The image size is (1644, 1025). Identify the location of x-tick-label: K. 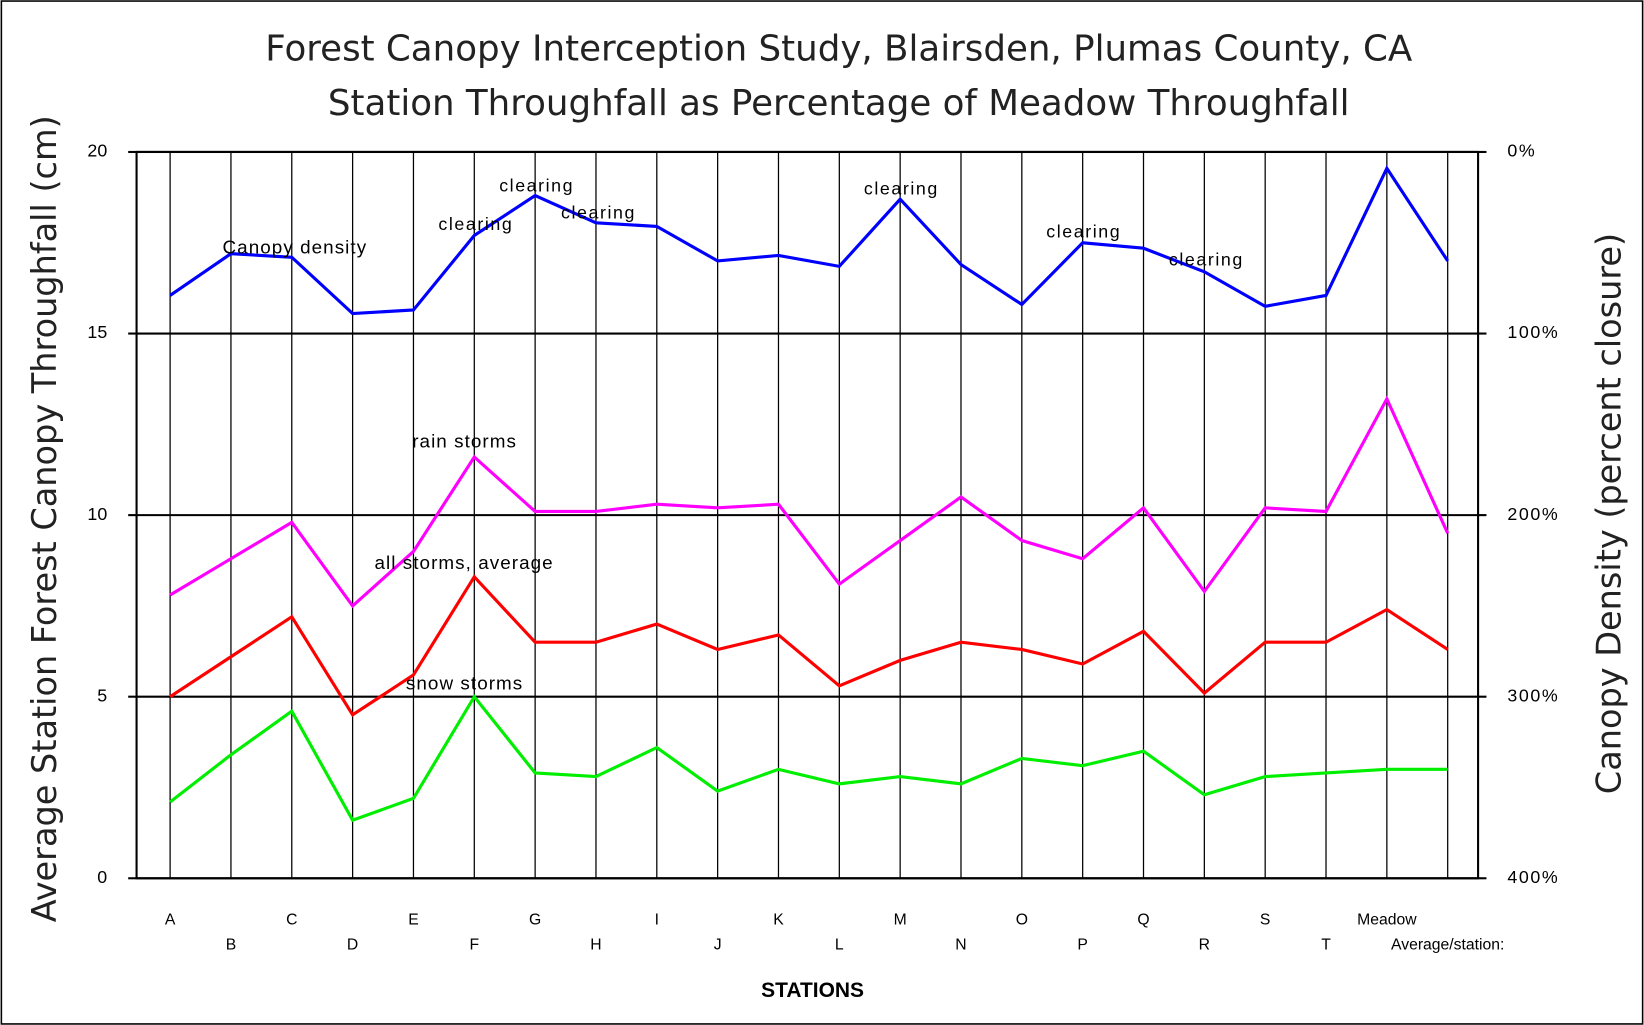
(778, 919).